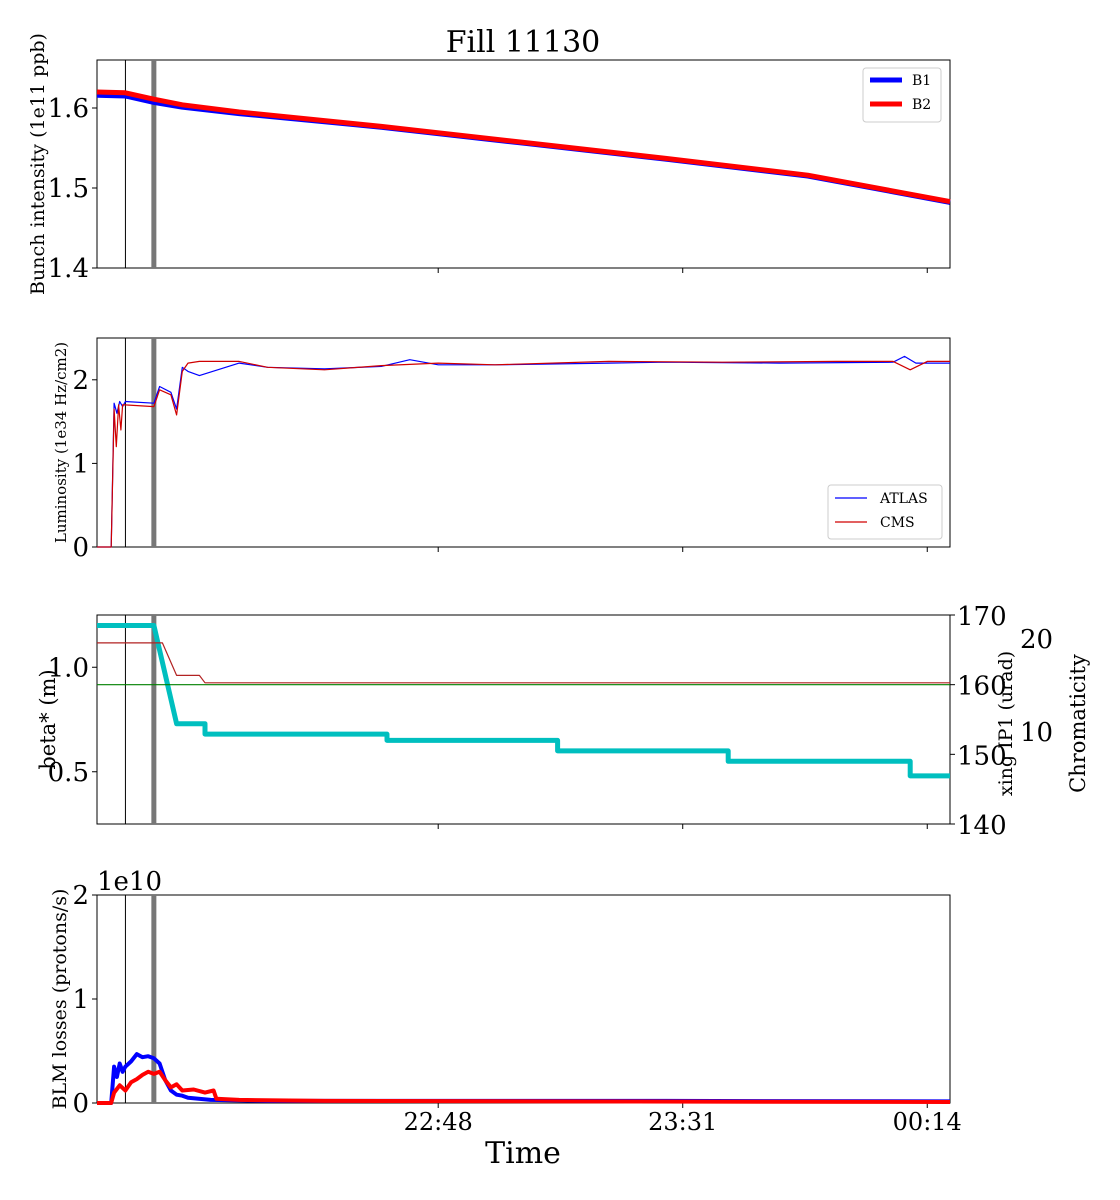  I want to click on optics-chroma-tick-label-1: 20, so click(1036, 640).